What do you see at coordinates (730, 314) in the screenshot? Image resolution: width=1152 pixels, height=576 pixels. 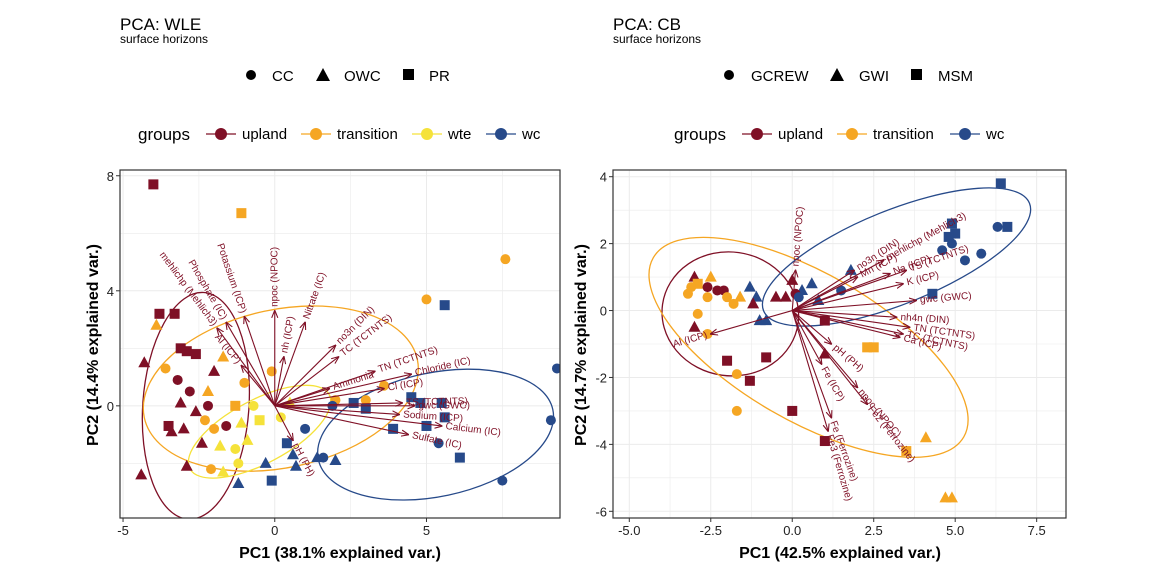 I see `ellipse-upland` at bounding box center [730, 314].